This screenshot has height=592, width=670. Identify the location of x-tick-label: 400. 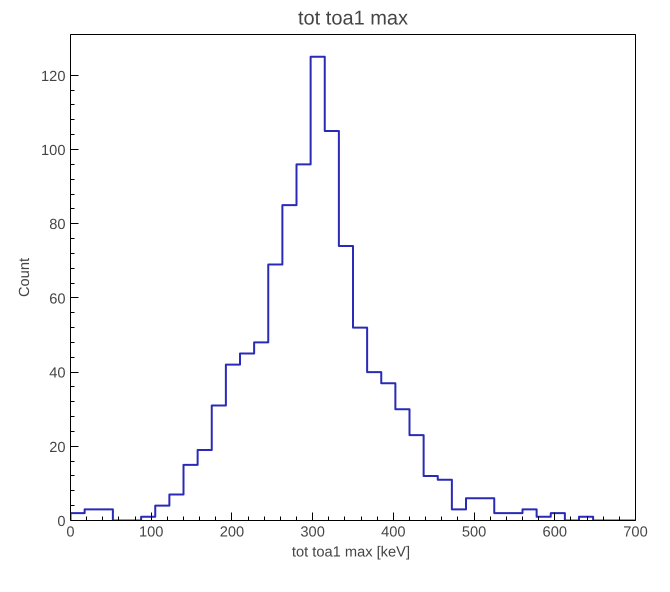
(393, 532).